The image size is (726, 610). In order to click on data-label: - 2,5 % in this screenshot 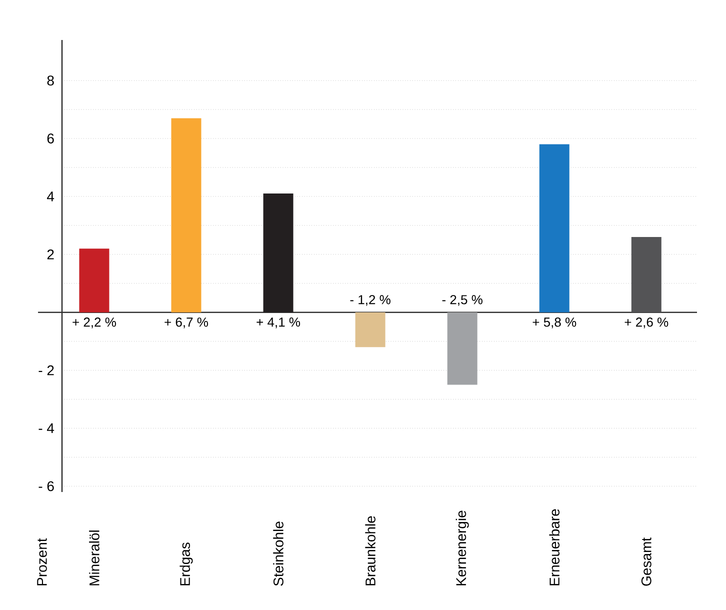, I will do `click(462, 300)`.